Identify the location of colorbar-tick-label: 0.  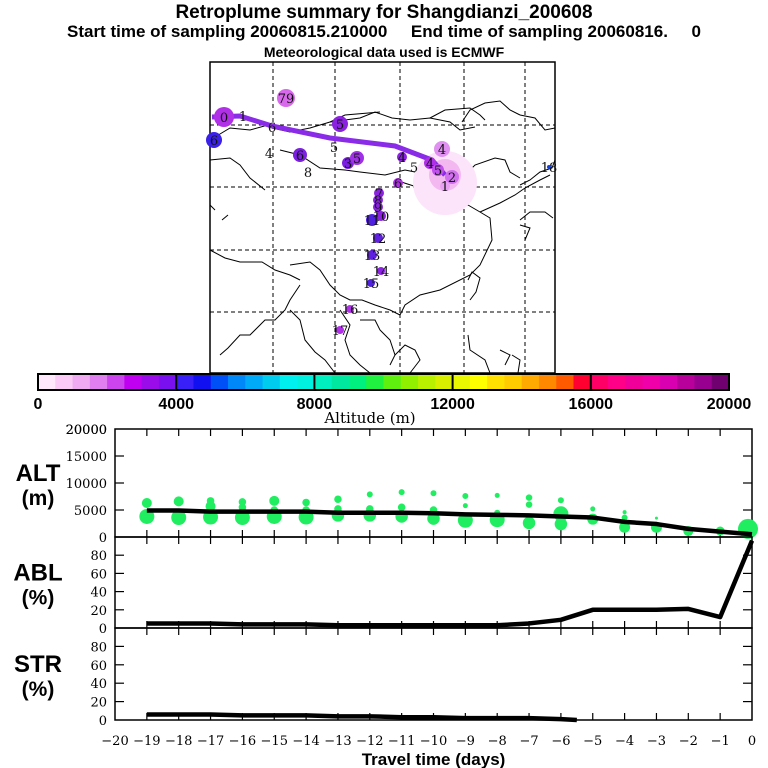
(38, 404).